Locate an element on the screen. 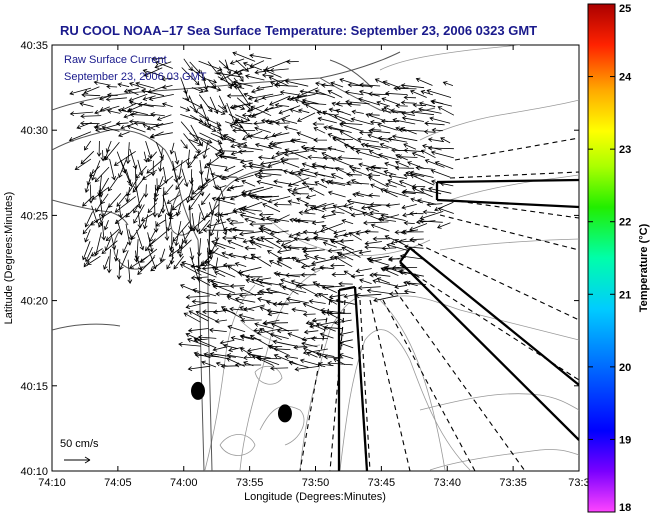  colorbar-tick-label: 19 is located at coordinates (625, 440).